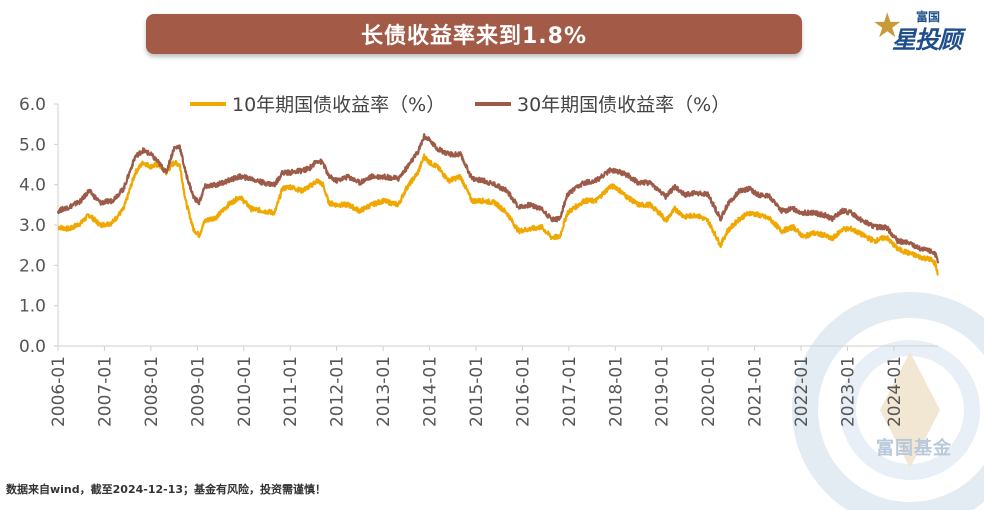 Image resolution: width=984 pixels, height=510 pixels. Describe the element at coordinates (384, 391) in the screenshot. I see `x-tick-label: 2013-01` at that location.